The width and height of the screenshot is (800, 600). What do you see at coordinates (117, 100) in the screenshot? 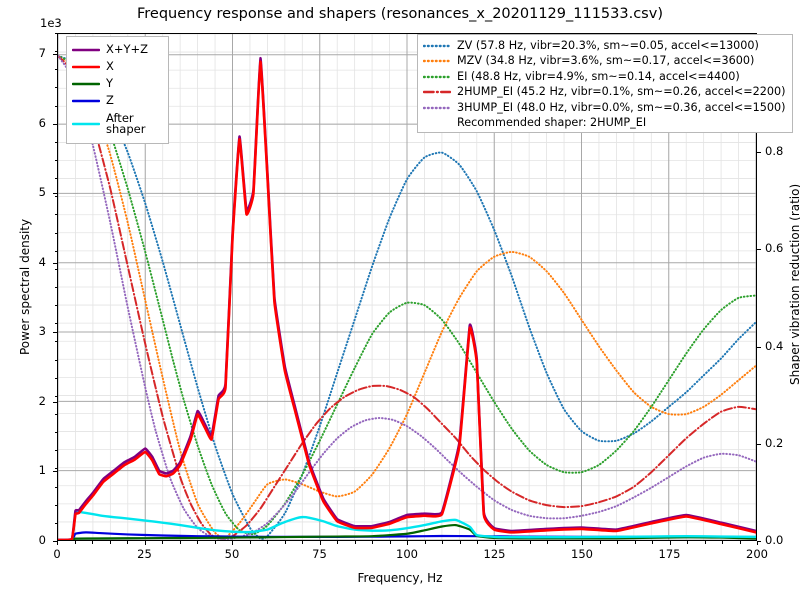
I see `legend-item-z: Z` at bounding box center [117, 100].